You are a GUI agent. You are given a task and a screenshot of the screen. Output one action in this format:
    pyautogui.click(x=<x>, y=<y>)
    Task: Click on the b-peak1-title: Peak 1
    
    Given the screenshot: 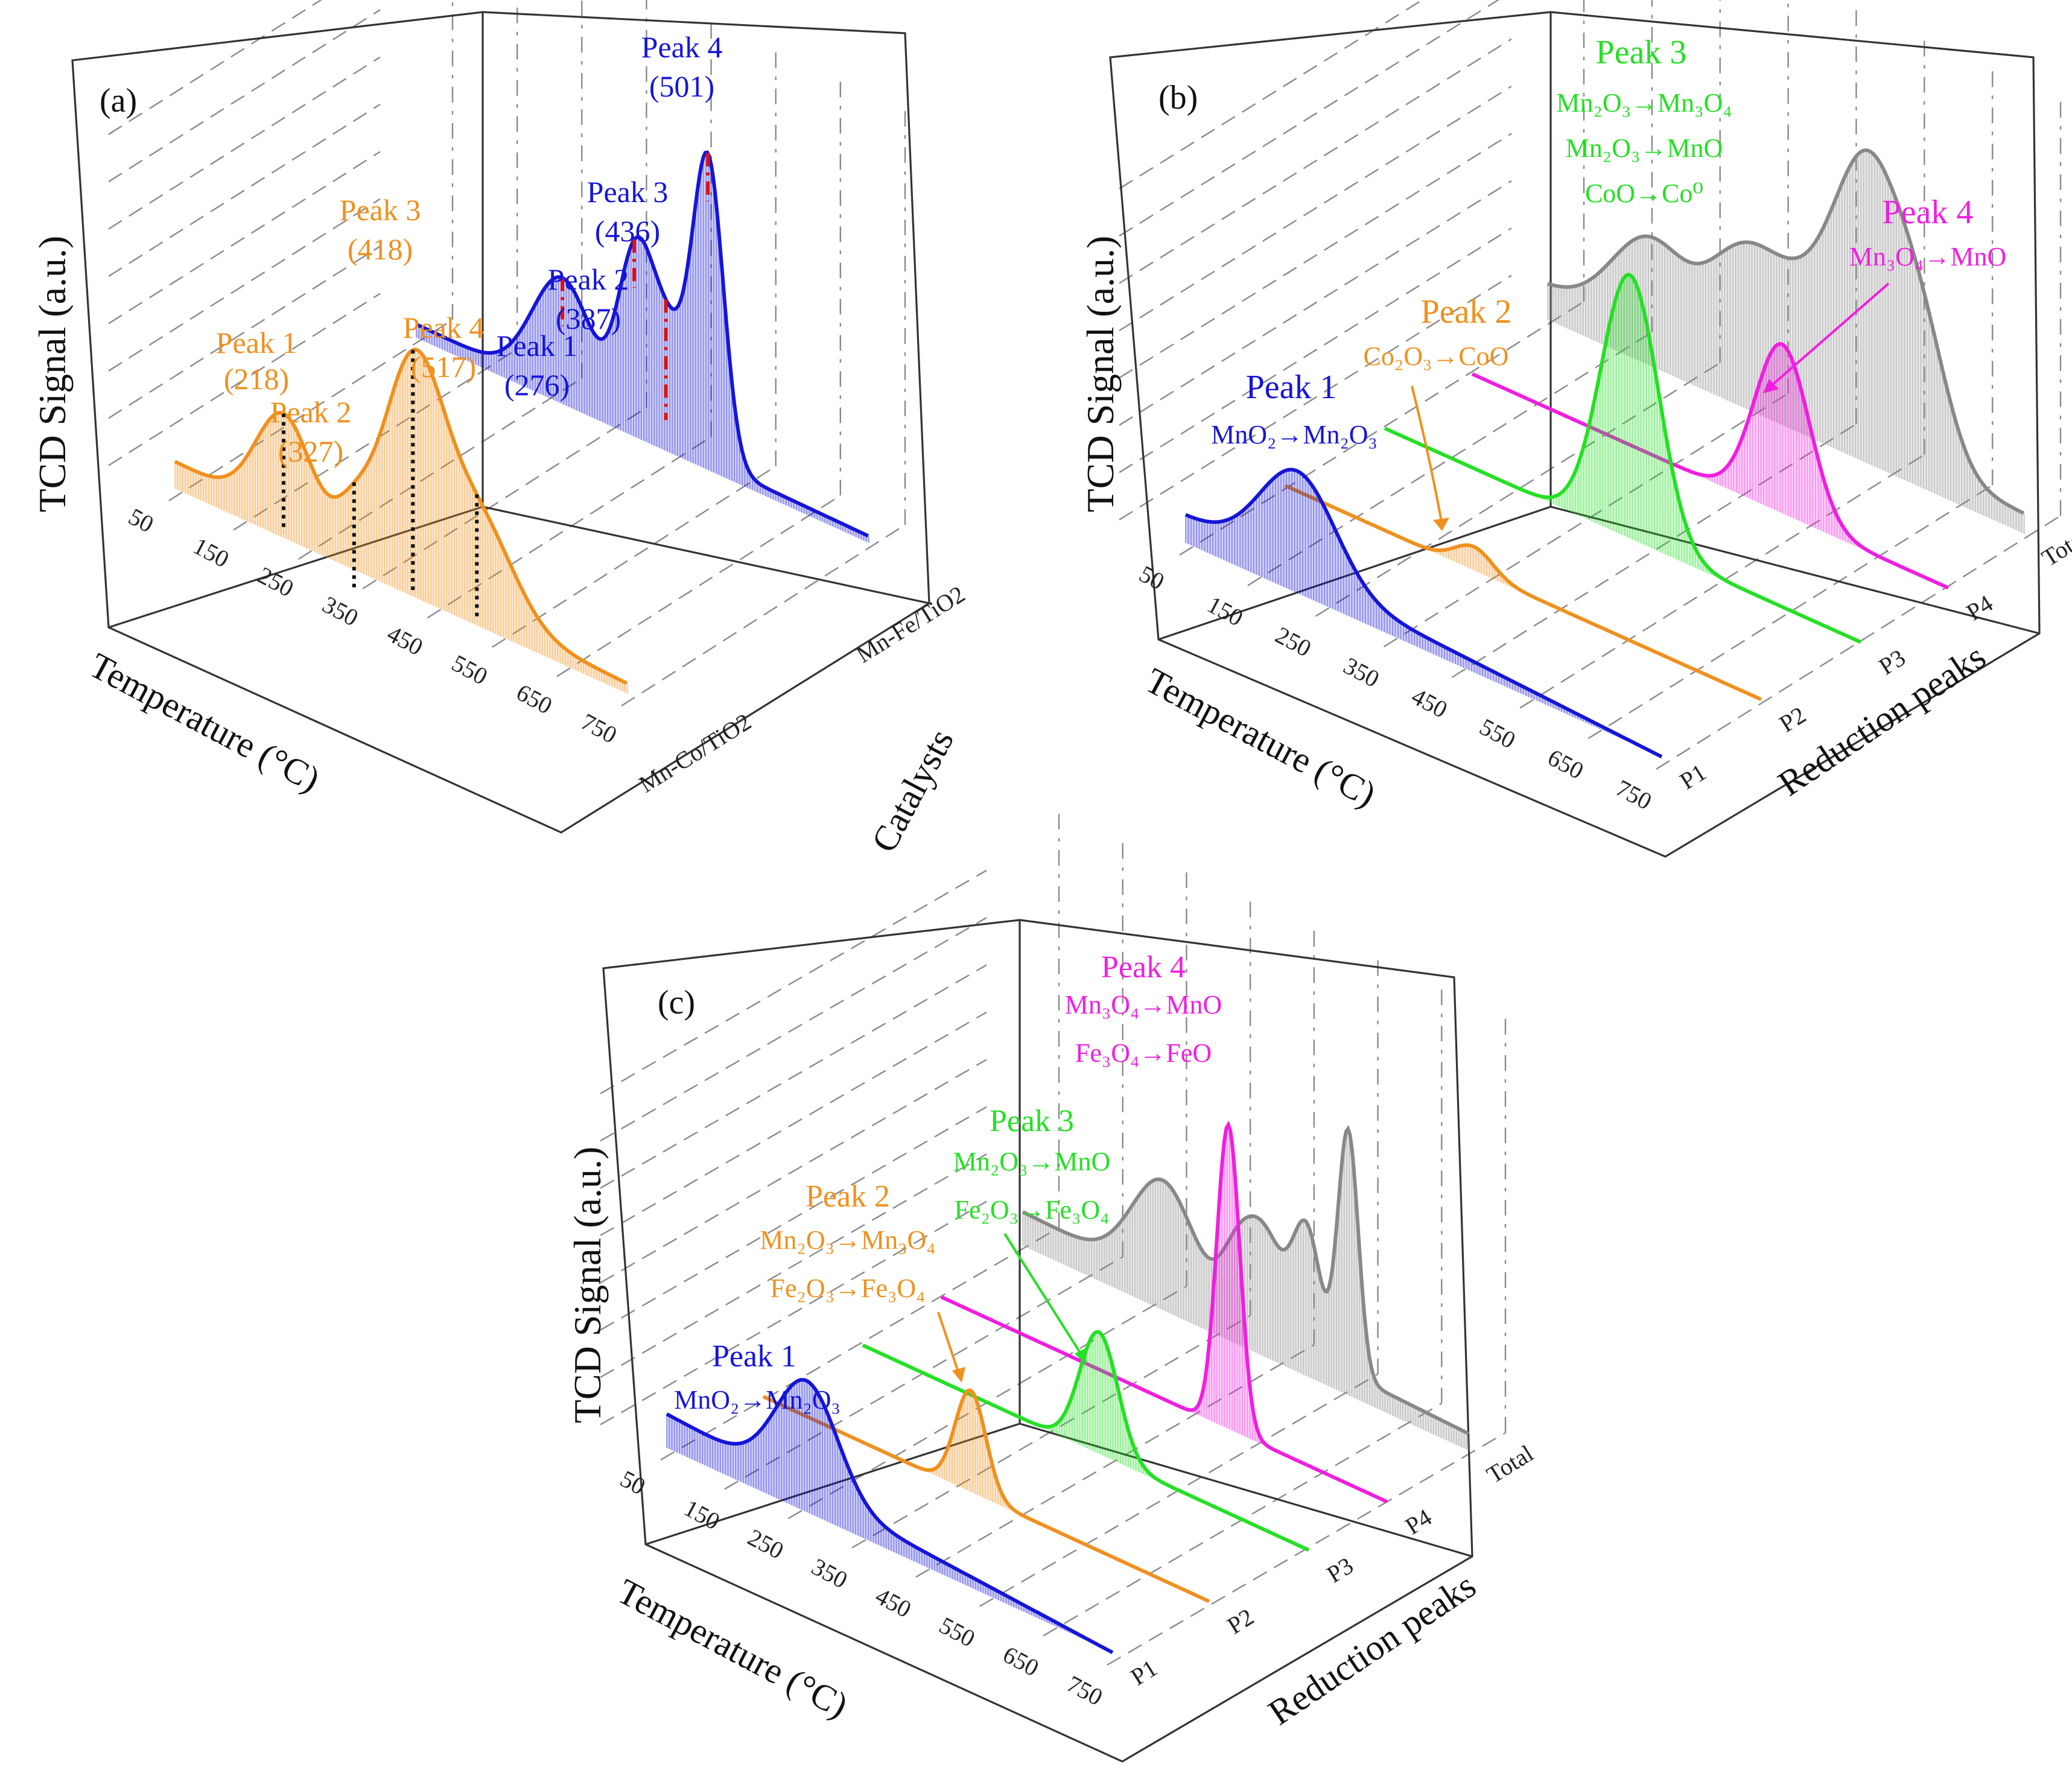 What is the action you would take?
    pyautogui.click(x=1291, y=387)
    